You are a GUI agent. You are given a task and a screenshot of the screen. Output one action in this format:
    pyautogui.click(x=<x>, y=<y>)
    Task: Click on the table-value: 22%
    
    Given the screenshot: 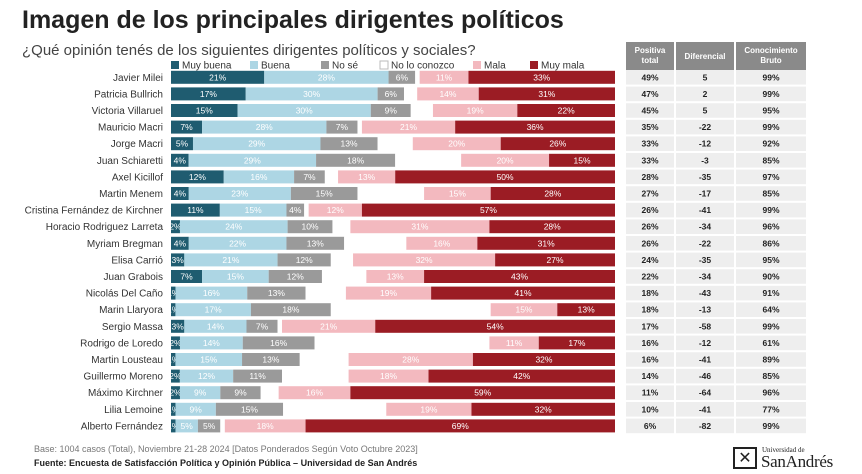 What is the action you would take?
    pyautogui.click(x=649, y=277)
    